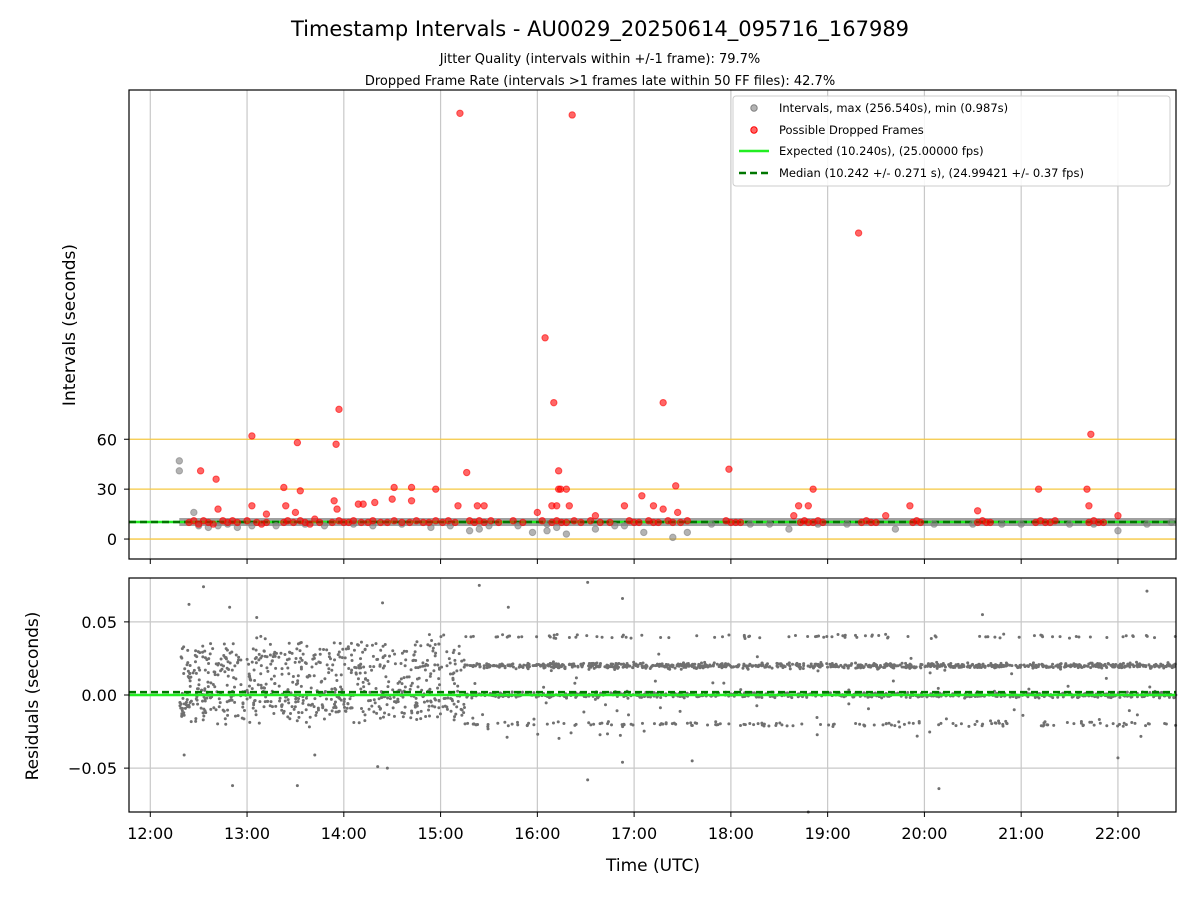 The width and height of the screenshot is (1200, 900). I want to click on legend-marker-intervals, so click(754, 108).